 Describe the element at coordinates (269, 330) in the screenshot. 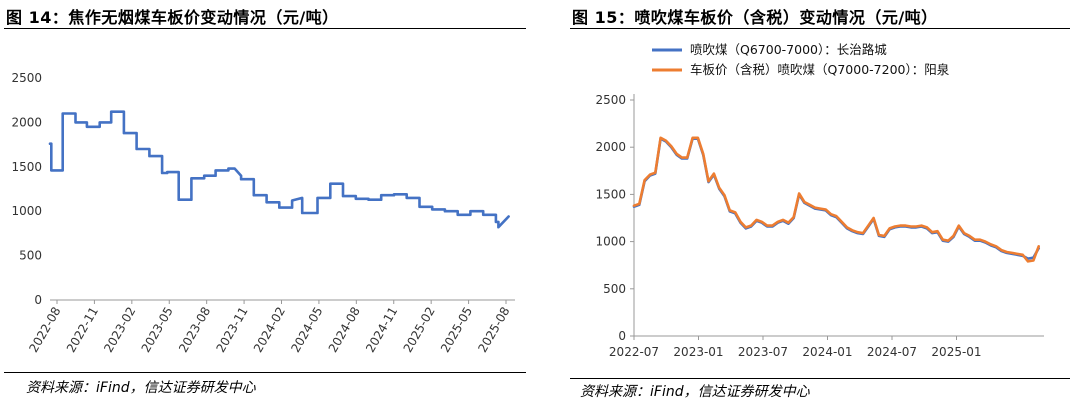

I see `x-tick-label: 2024-02` at that location.